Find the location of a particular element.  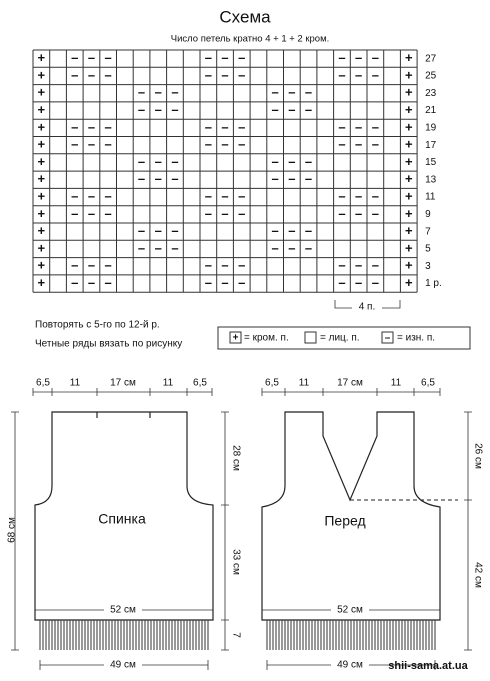

row-label: 21 is located at coordinates (431, 110).